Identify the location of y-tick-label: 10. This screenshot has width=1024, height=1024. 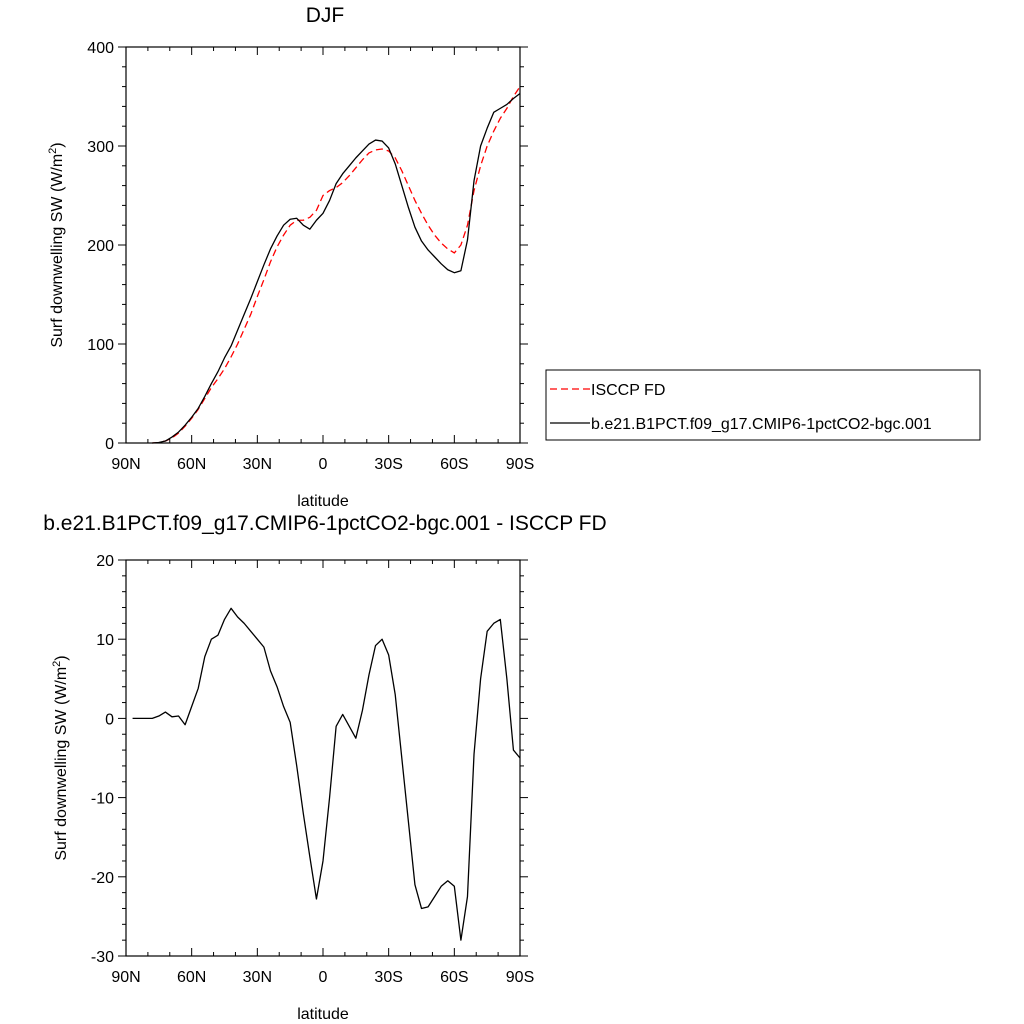
(105, 640).